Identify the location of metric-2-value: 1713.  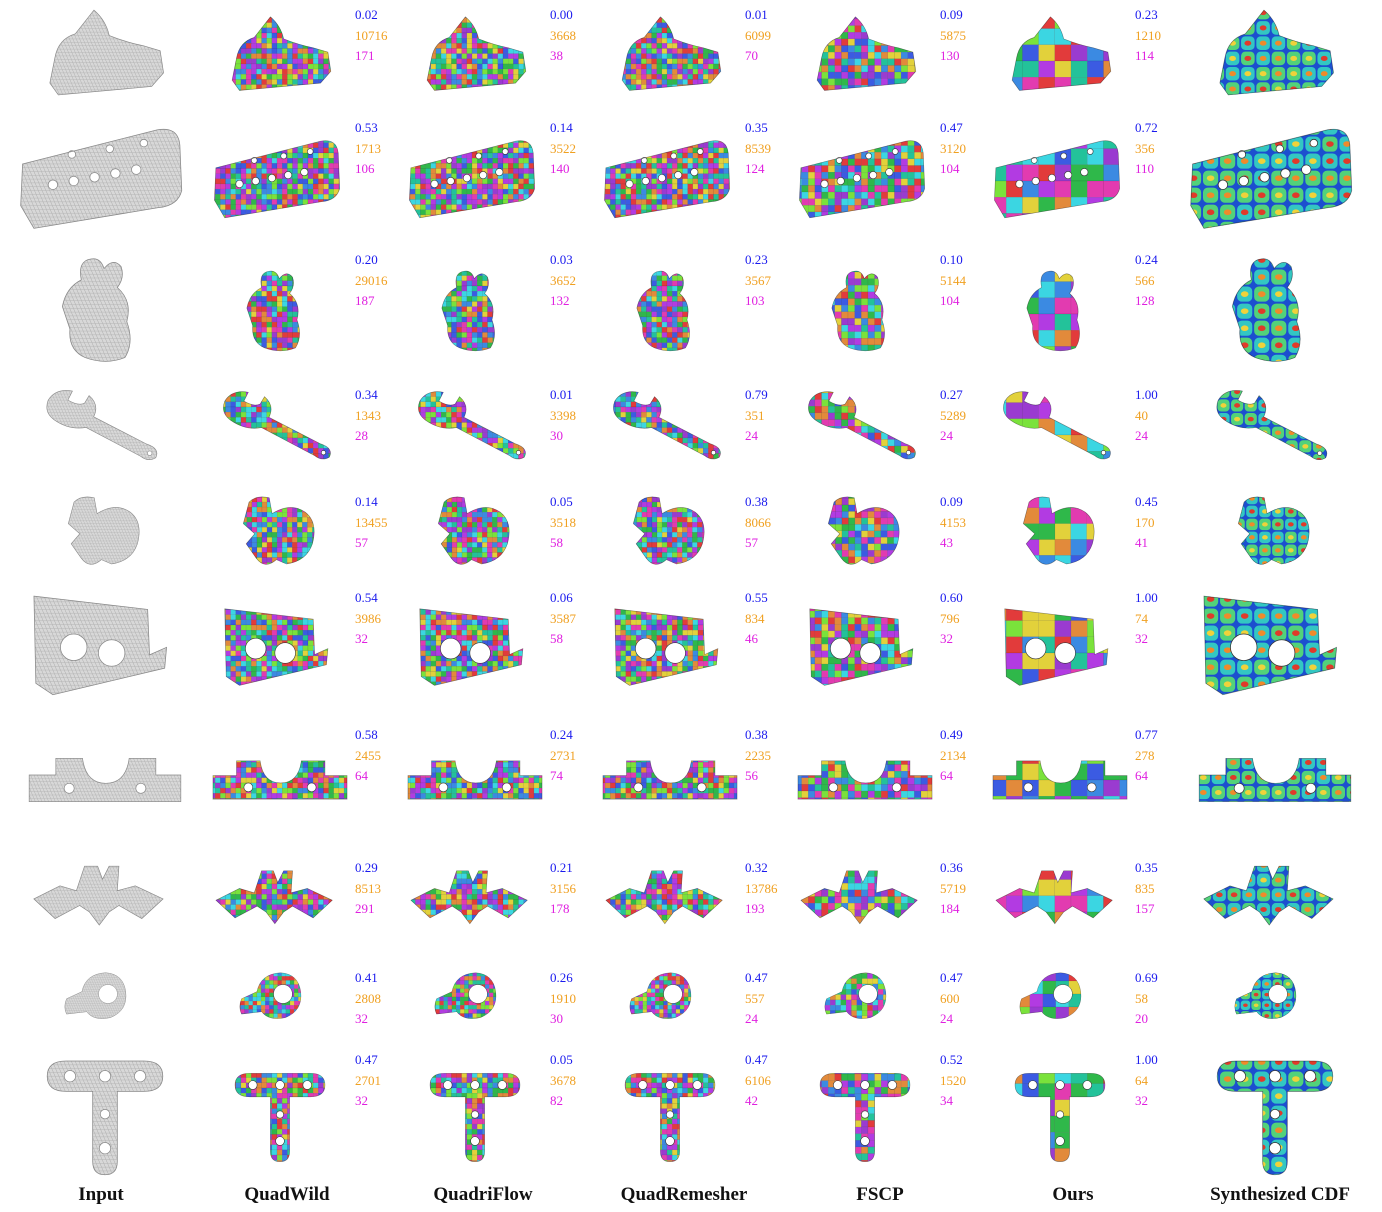
(368, 149).